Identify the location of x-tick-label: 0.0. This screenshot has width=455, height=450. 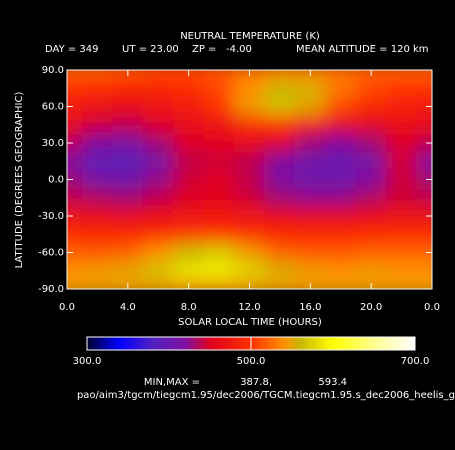
(432, 307).